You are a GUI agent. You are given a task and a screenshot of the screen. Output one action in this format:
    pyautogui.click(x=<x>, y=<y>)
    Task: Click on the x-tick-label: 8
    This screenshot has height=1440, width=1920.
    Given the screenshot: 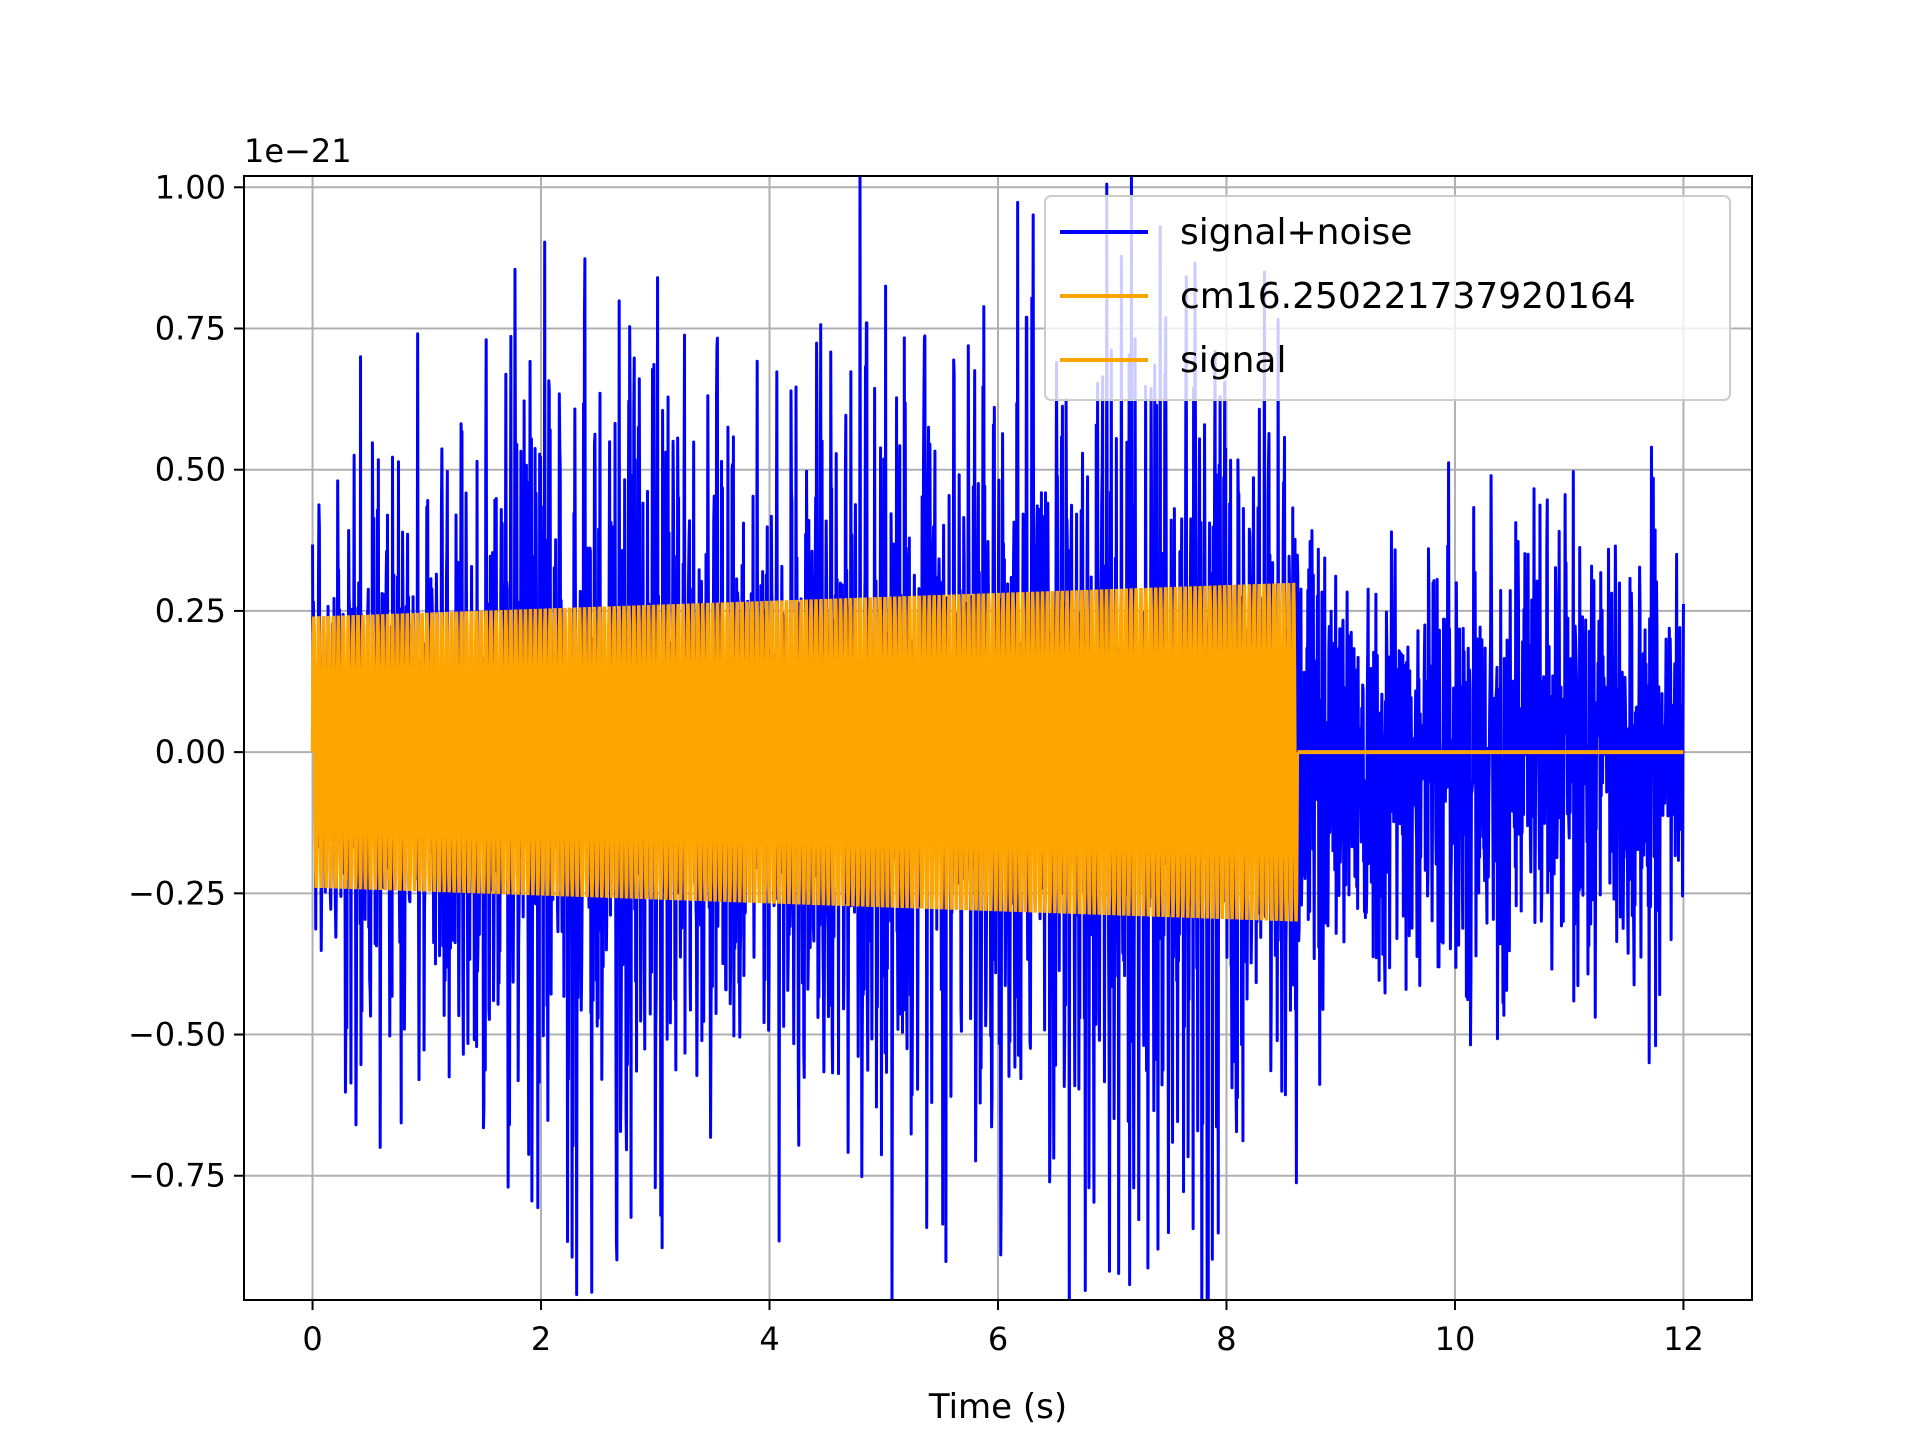 What is the action you would take?
    pyautogui.click(x=1226, y=1339)
    